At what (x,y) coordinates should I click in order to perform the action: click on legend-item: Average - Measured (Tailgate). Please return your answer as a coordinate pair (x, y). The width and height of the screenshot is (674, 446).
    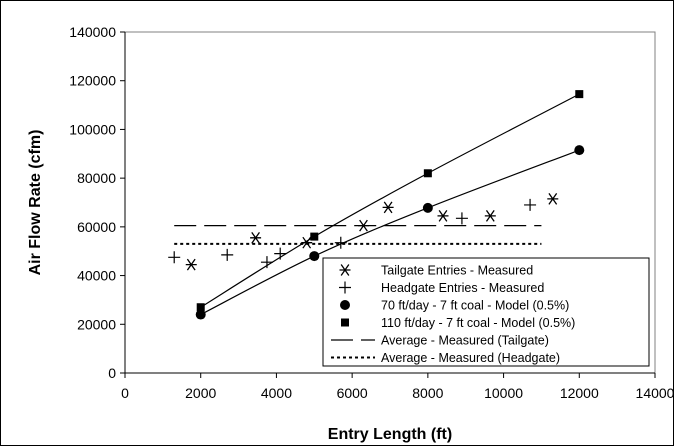
    Looking at the image, I should click on (440, 341).